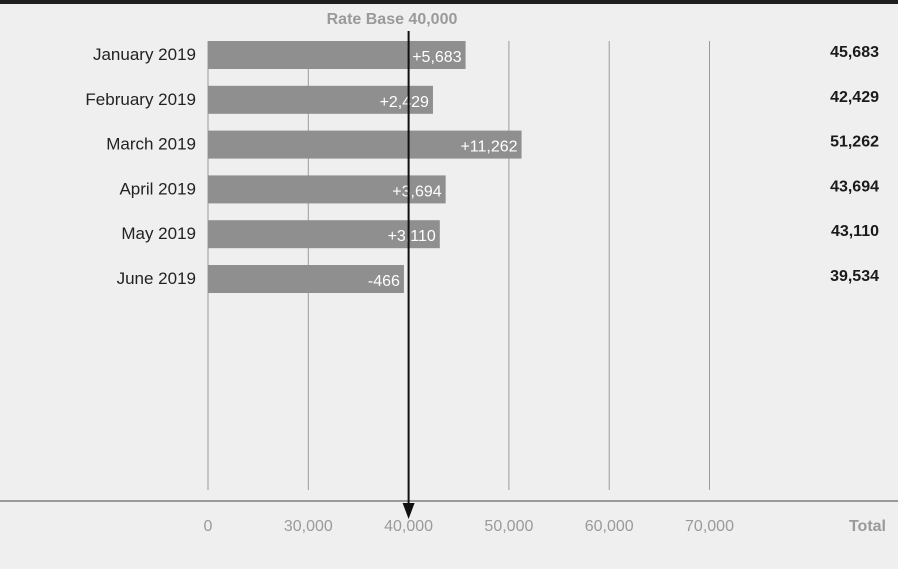 The width and height of the screenshot is (898, 569). What do you see at coordinates (158, 233) in the screenshot?
I see `category-label-5: May 2019` at bounding box center [158, 233].